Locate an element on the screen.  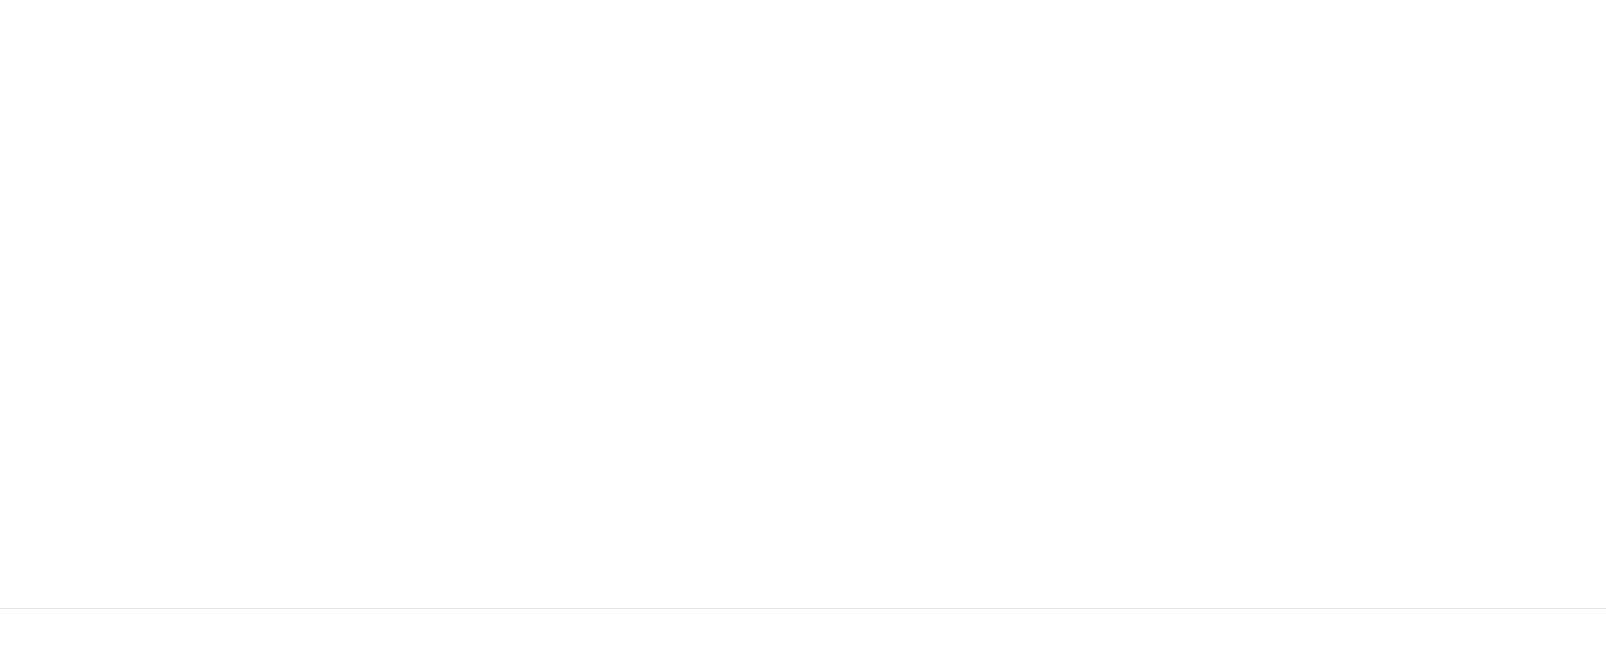
price-axis is located at coordinates (1546, 304).